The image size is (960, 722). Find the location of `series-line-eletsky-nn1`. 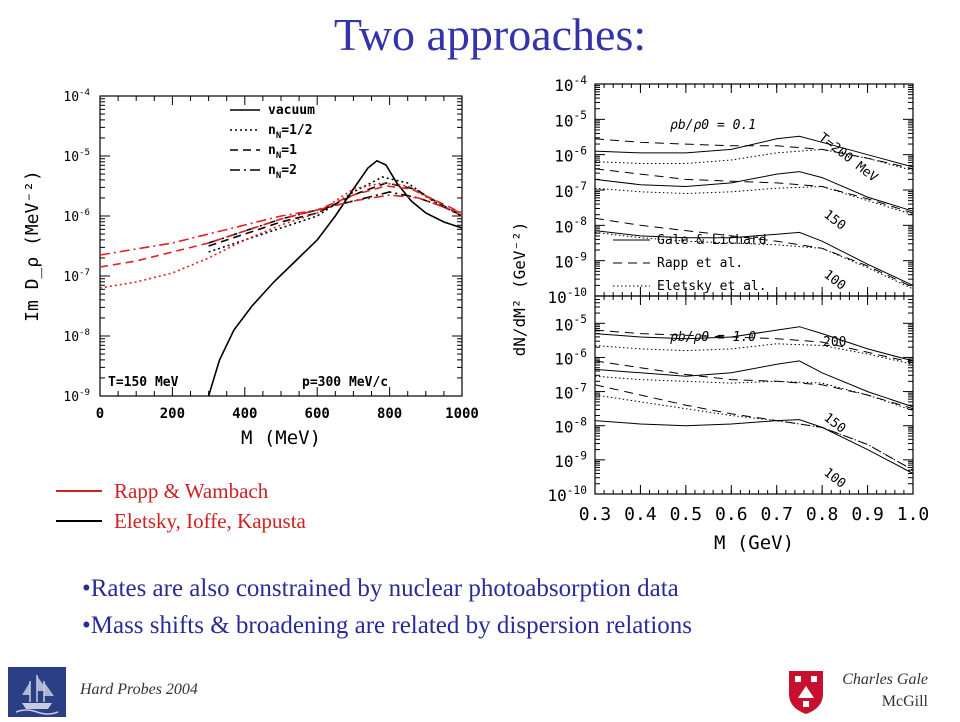

series-line-eletsky-nn1 is located at coordinates (335, 214).